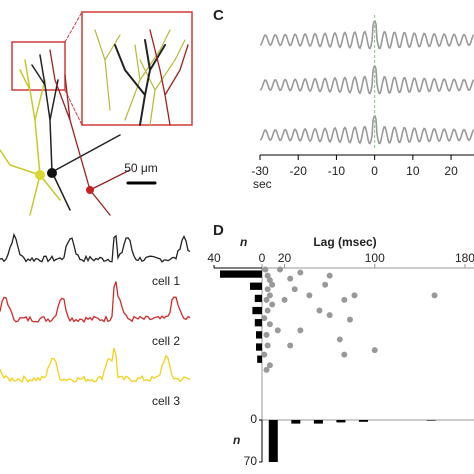 The width and height of the screenshot is (474, 474). I want to click on n-tick-label: 70, so click(251, 461).